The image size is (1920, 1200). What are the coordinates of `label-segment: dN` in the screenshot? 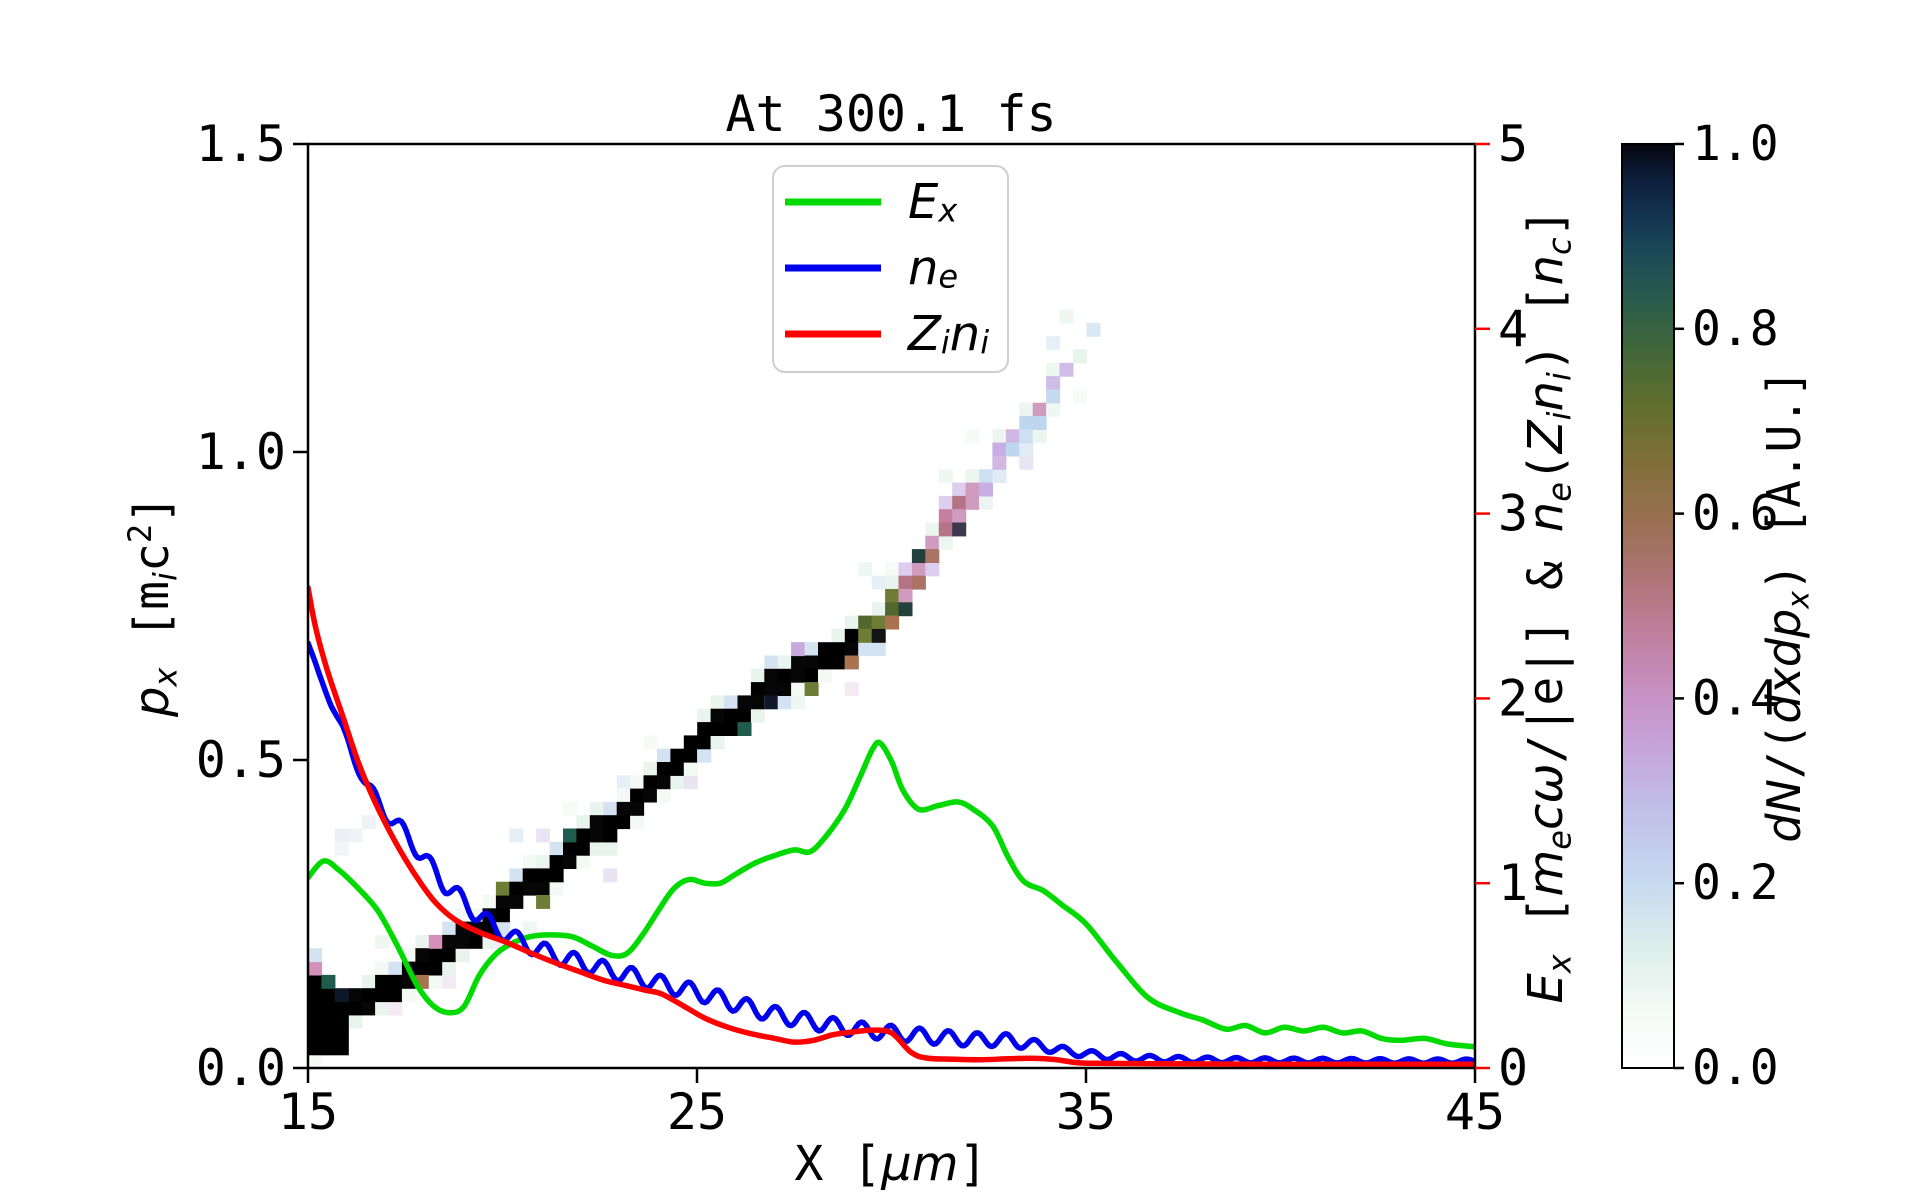 It's located at (1784, 811).